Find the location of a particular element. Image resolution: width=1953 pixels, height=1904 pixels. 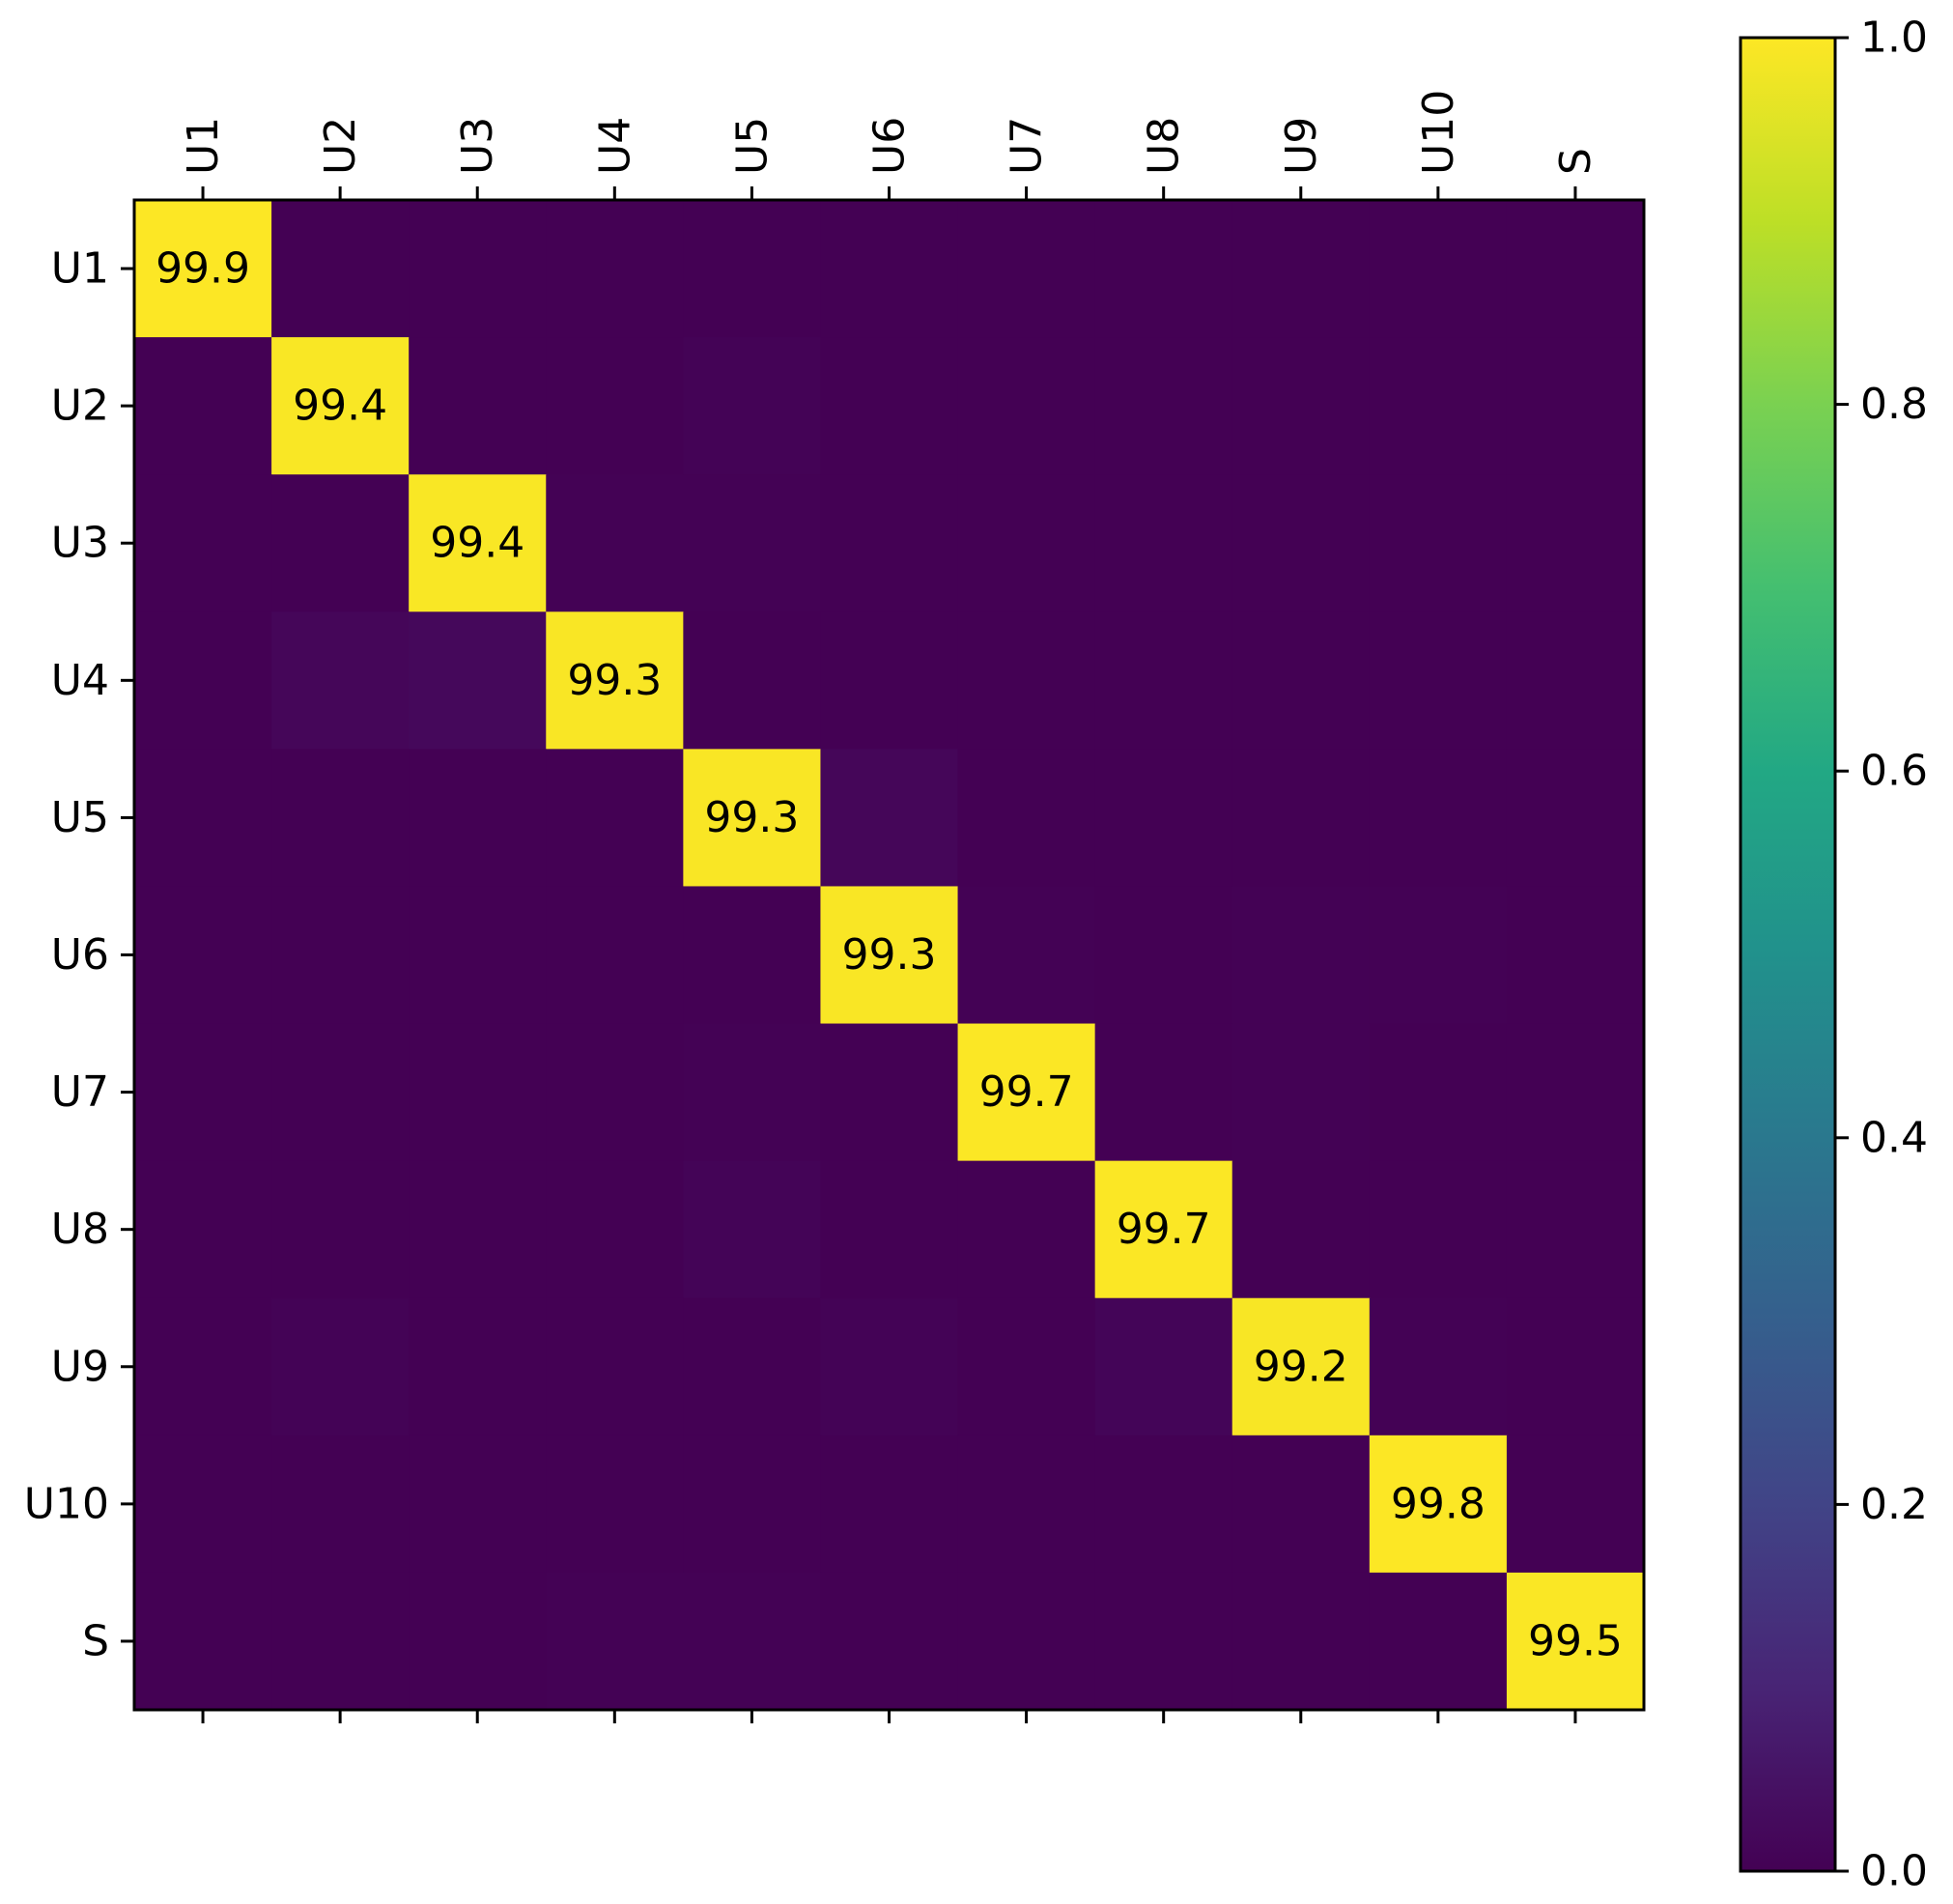

y-tick-label: S is located at coordinates (95, 1640).